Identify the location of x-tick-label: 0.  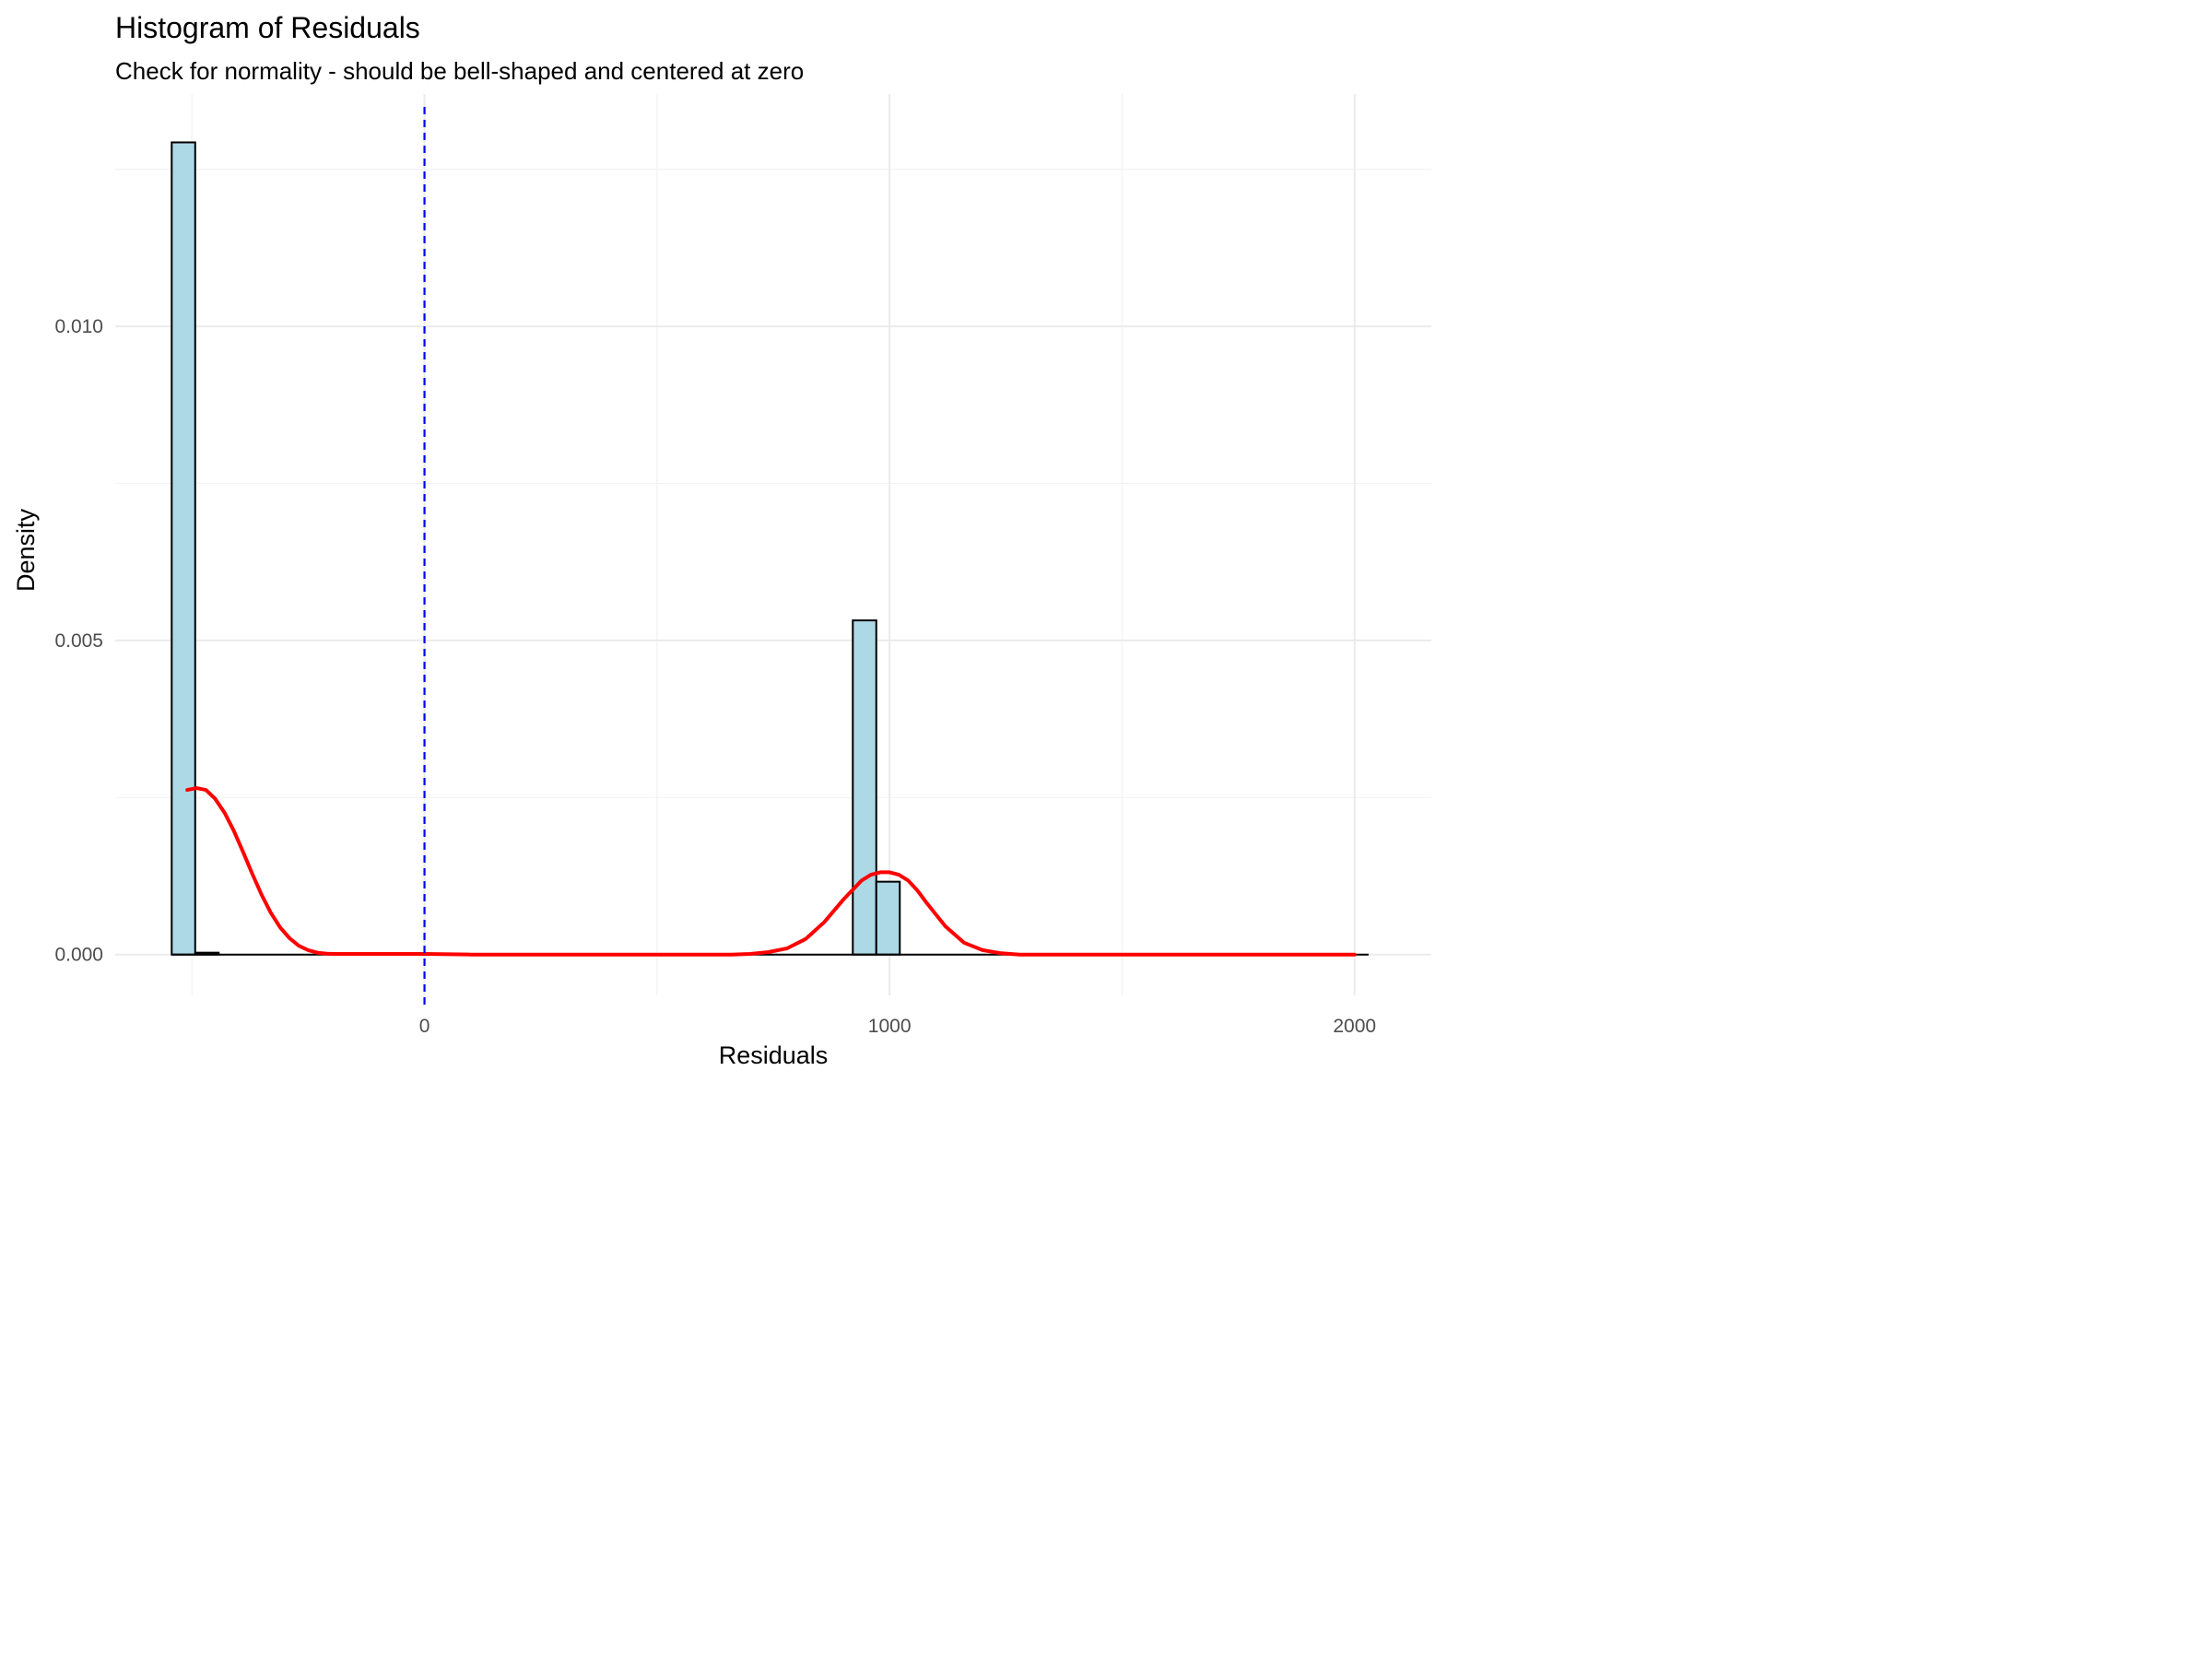
(424, 1026).